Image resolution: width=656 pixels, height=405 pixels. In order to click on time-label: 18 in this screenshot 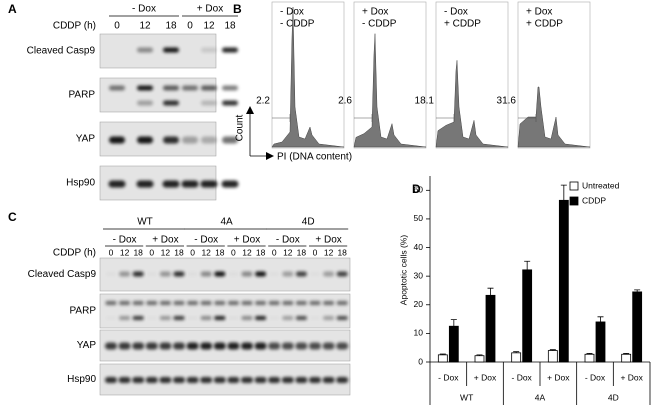, I will do `click(220, 252)`.